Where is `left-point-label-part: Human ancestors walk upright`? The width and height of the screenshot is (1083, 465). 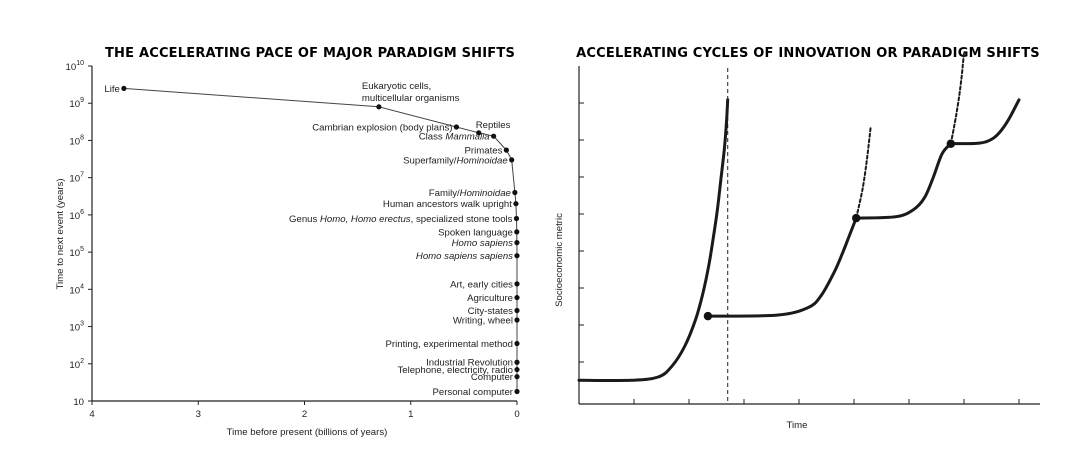 left-point-label-part: Human ancestors walk upright is located at coordinates (447, 204).